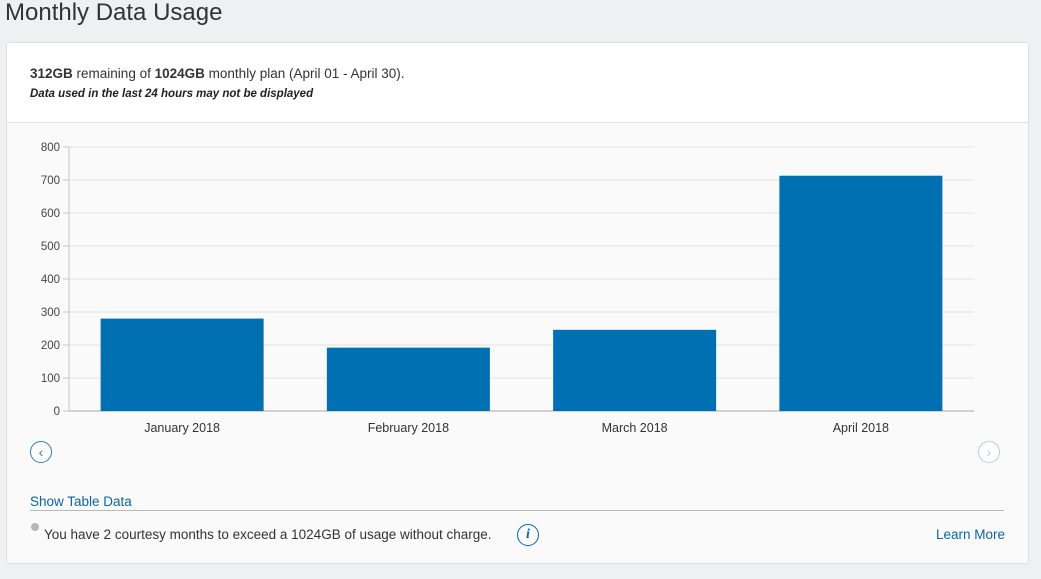 The image size is (1041, 579). What do you see at coordinates (182, 428) in the screenshot?
I see `x-tick-label: January 2018` at bounding box center [182, 428].